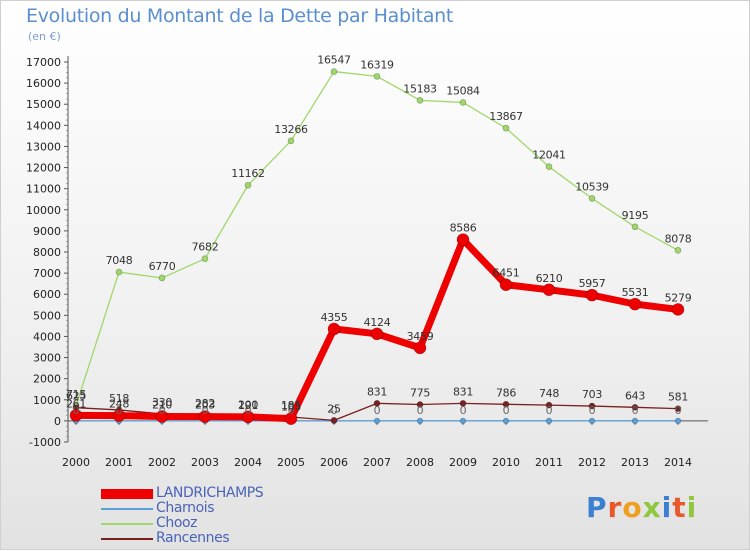 The image size is (750, 551). Describe the element at coordinates (119, 462) in the screenshot. I see `x-tick-label: 2001` at that location.